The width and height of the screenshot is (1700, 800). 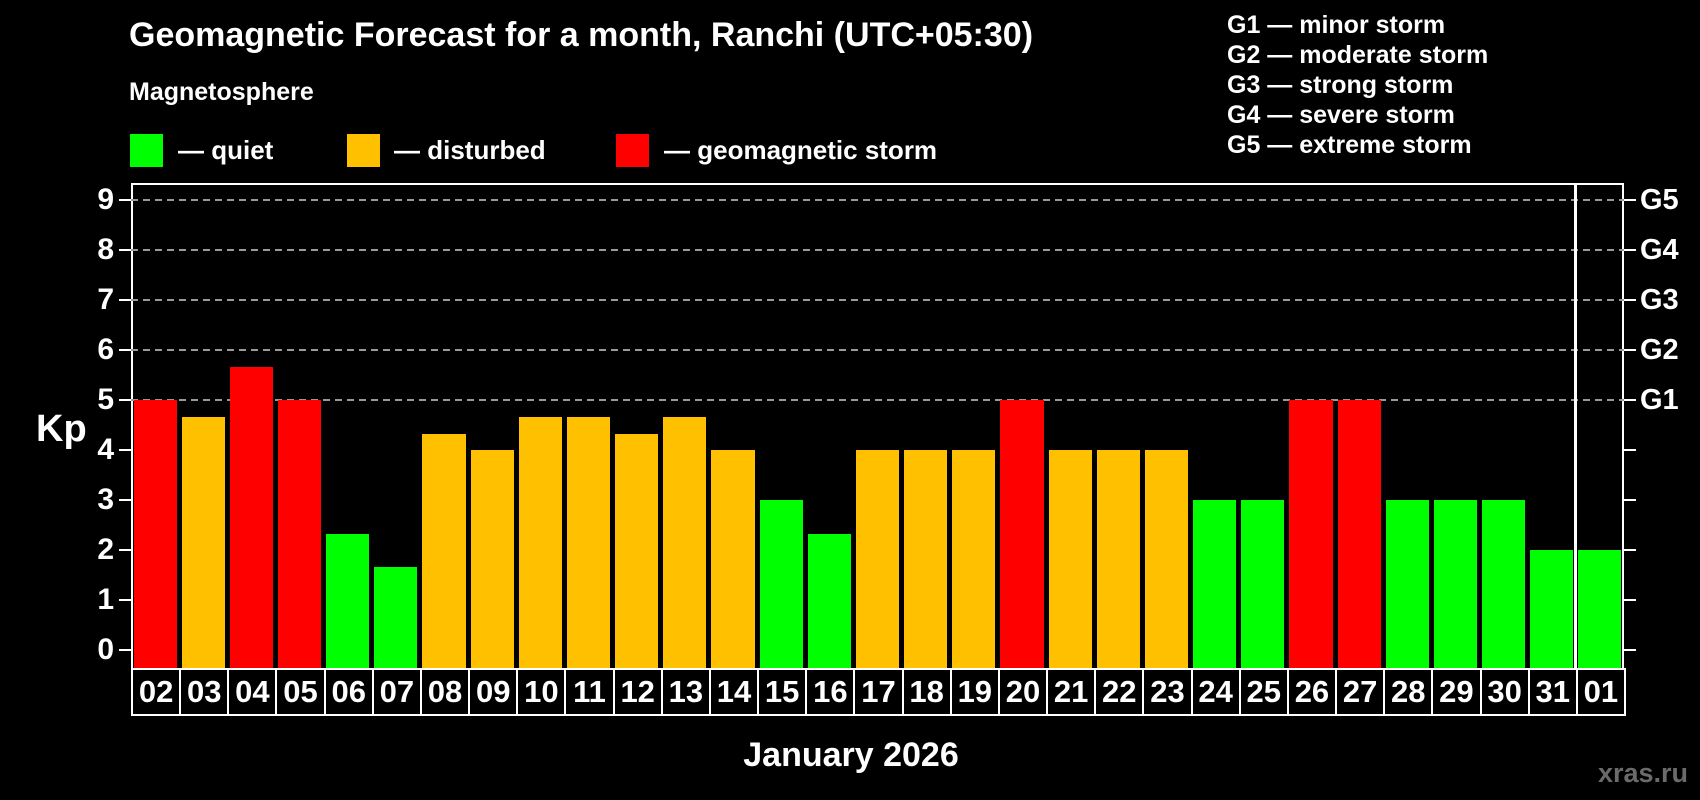 What do you see at coordinates (105, 199) in the screenshot?
I see `y-tick-label-9: 9` at bounding box center [105, 199].